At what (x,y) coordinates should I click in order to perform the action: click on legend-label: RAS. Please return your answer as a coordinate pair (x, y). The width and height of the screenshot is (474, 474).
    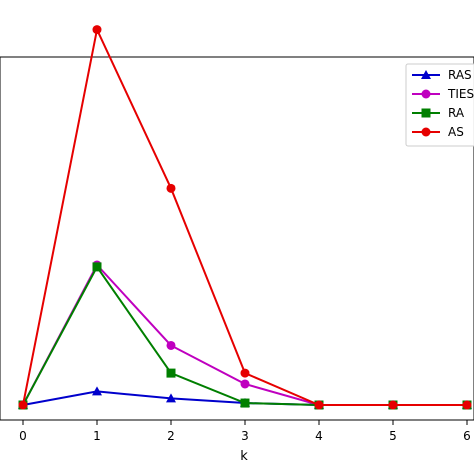
    Looking at the image, I should click on (460, 75).